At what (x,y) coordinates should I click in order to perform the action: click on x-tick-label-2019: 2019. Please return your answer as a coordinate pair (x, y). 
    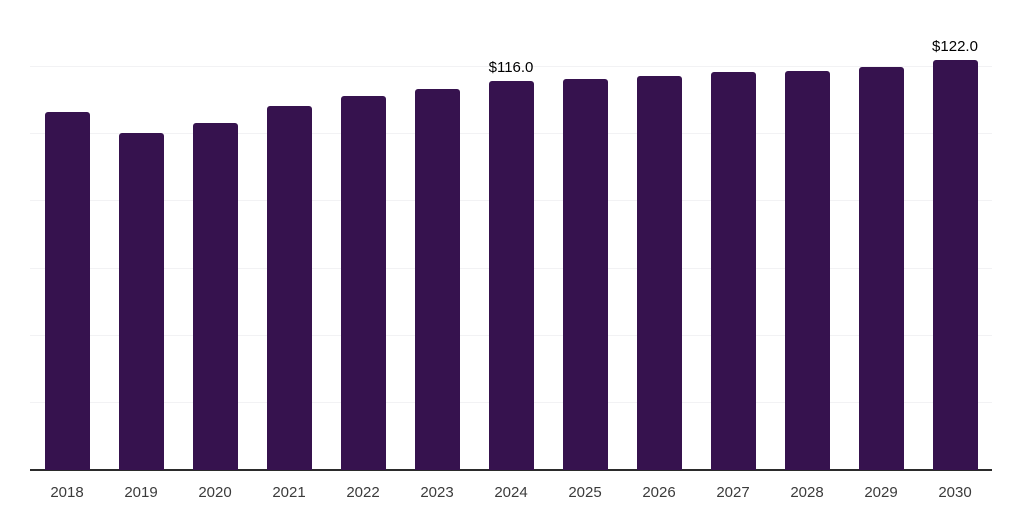
    Looking at the image, I should click on (141, 492).